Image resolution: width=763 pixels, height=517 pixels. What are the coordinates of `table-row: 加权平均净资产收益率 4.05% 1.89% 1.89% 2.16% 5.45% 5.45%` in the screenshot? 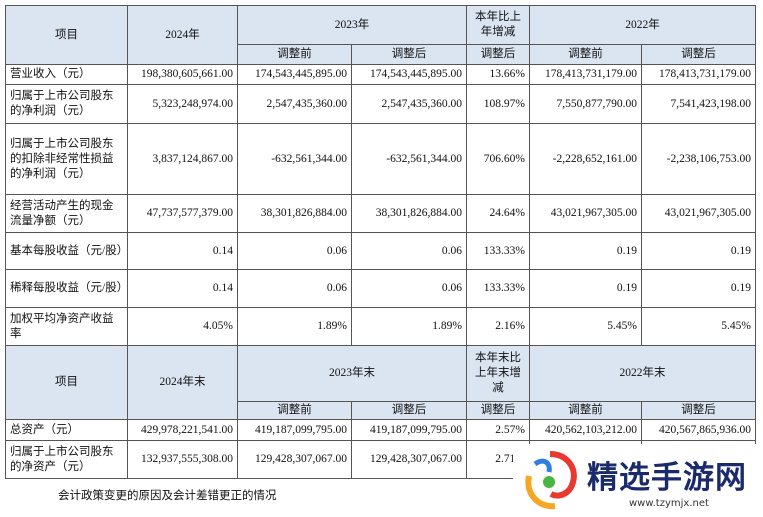 It's located at (380, 326).